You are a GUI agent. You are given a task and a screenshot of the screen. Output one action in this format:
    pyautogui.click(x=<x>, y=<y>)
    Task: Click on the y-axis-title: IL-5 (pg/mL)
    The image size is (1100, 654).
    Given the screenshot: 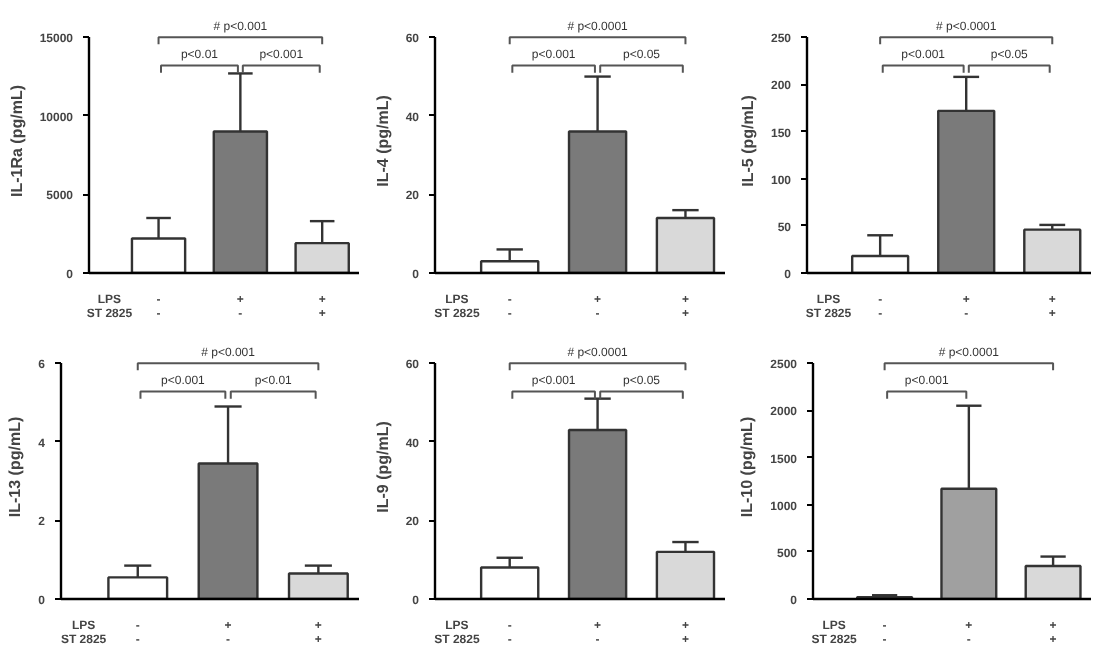 What is the action you would take?
    pyautogui.click(x=747, y=140)
    